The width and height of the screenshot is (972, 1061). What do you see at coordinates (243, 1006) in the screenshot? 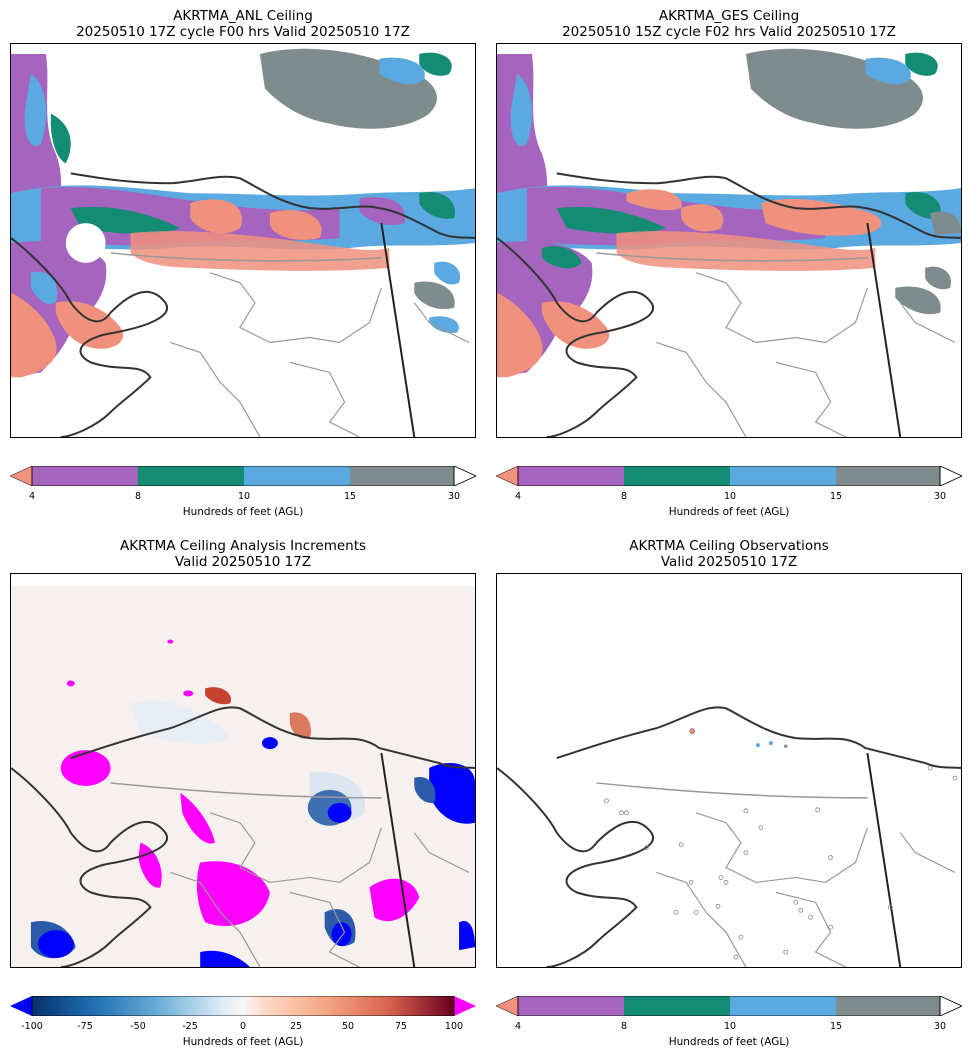
I see `inc-colorbar-svg` at bounding box center [243, 1006].